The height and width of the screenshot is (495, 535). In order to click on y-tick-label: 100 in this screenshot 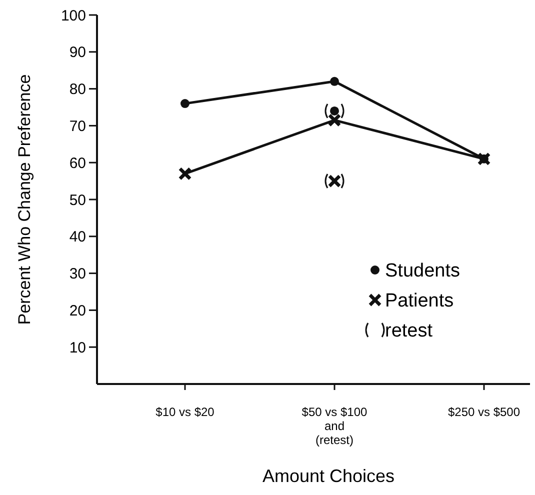, I will do `click(73, 15)`.